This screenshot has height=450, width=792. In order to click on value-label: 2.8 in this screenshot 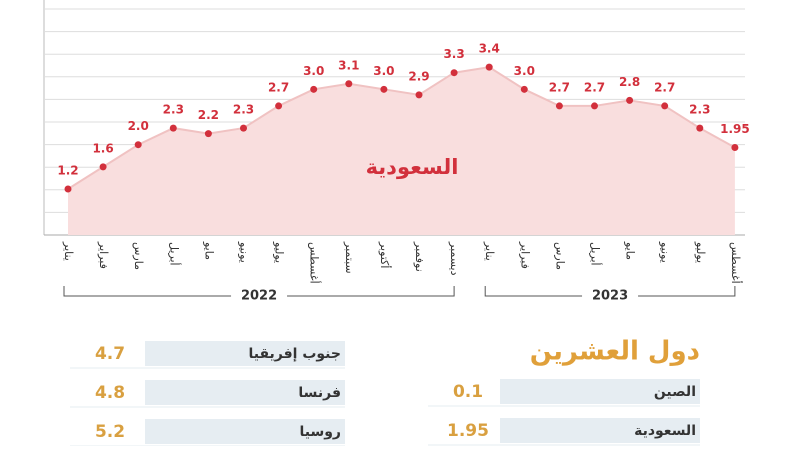, I will do `click(629, 82)`.